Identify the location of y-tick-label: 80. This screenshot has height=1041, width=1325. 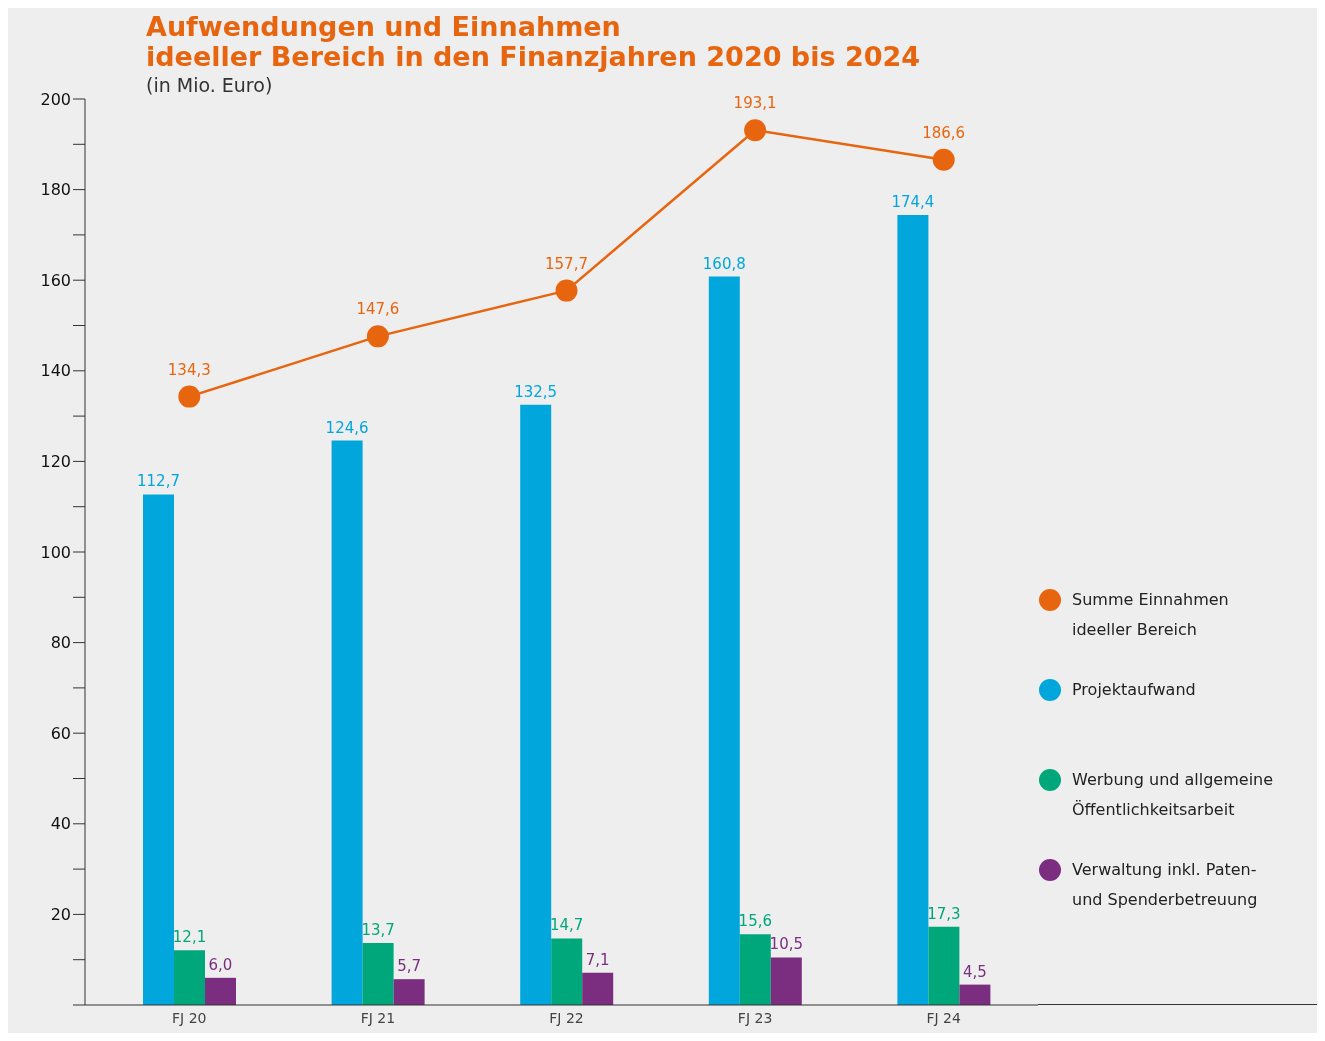
(60, 643).